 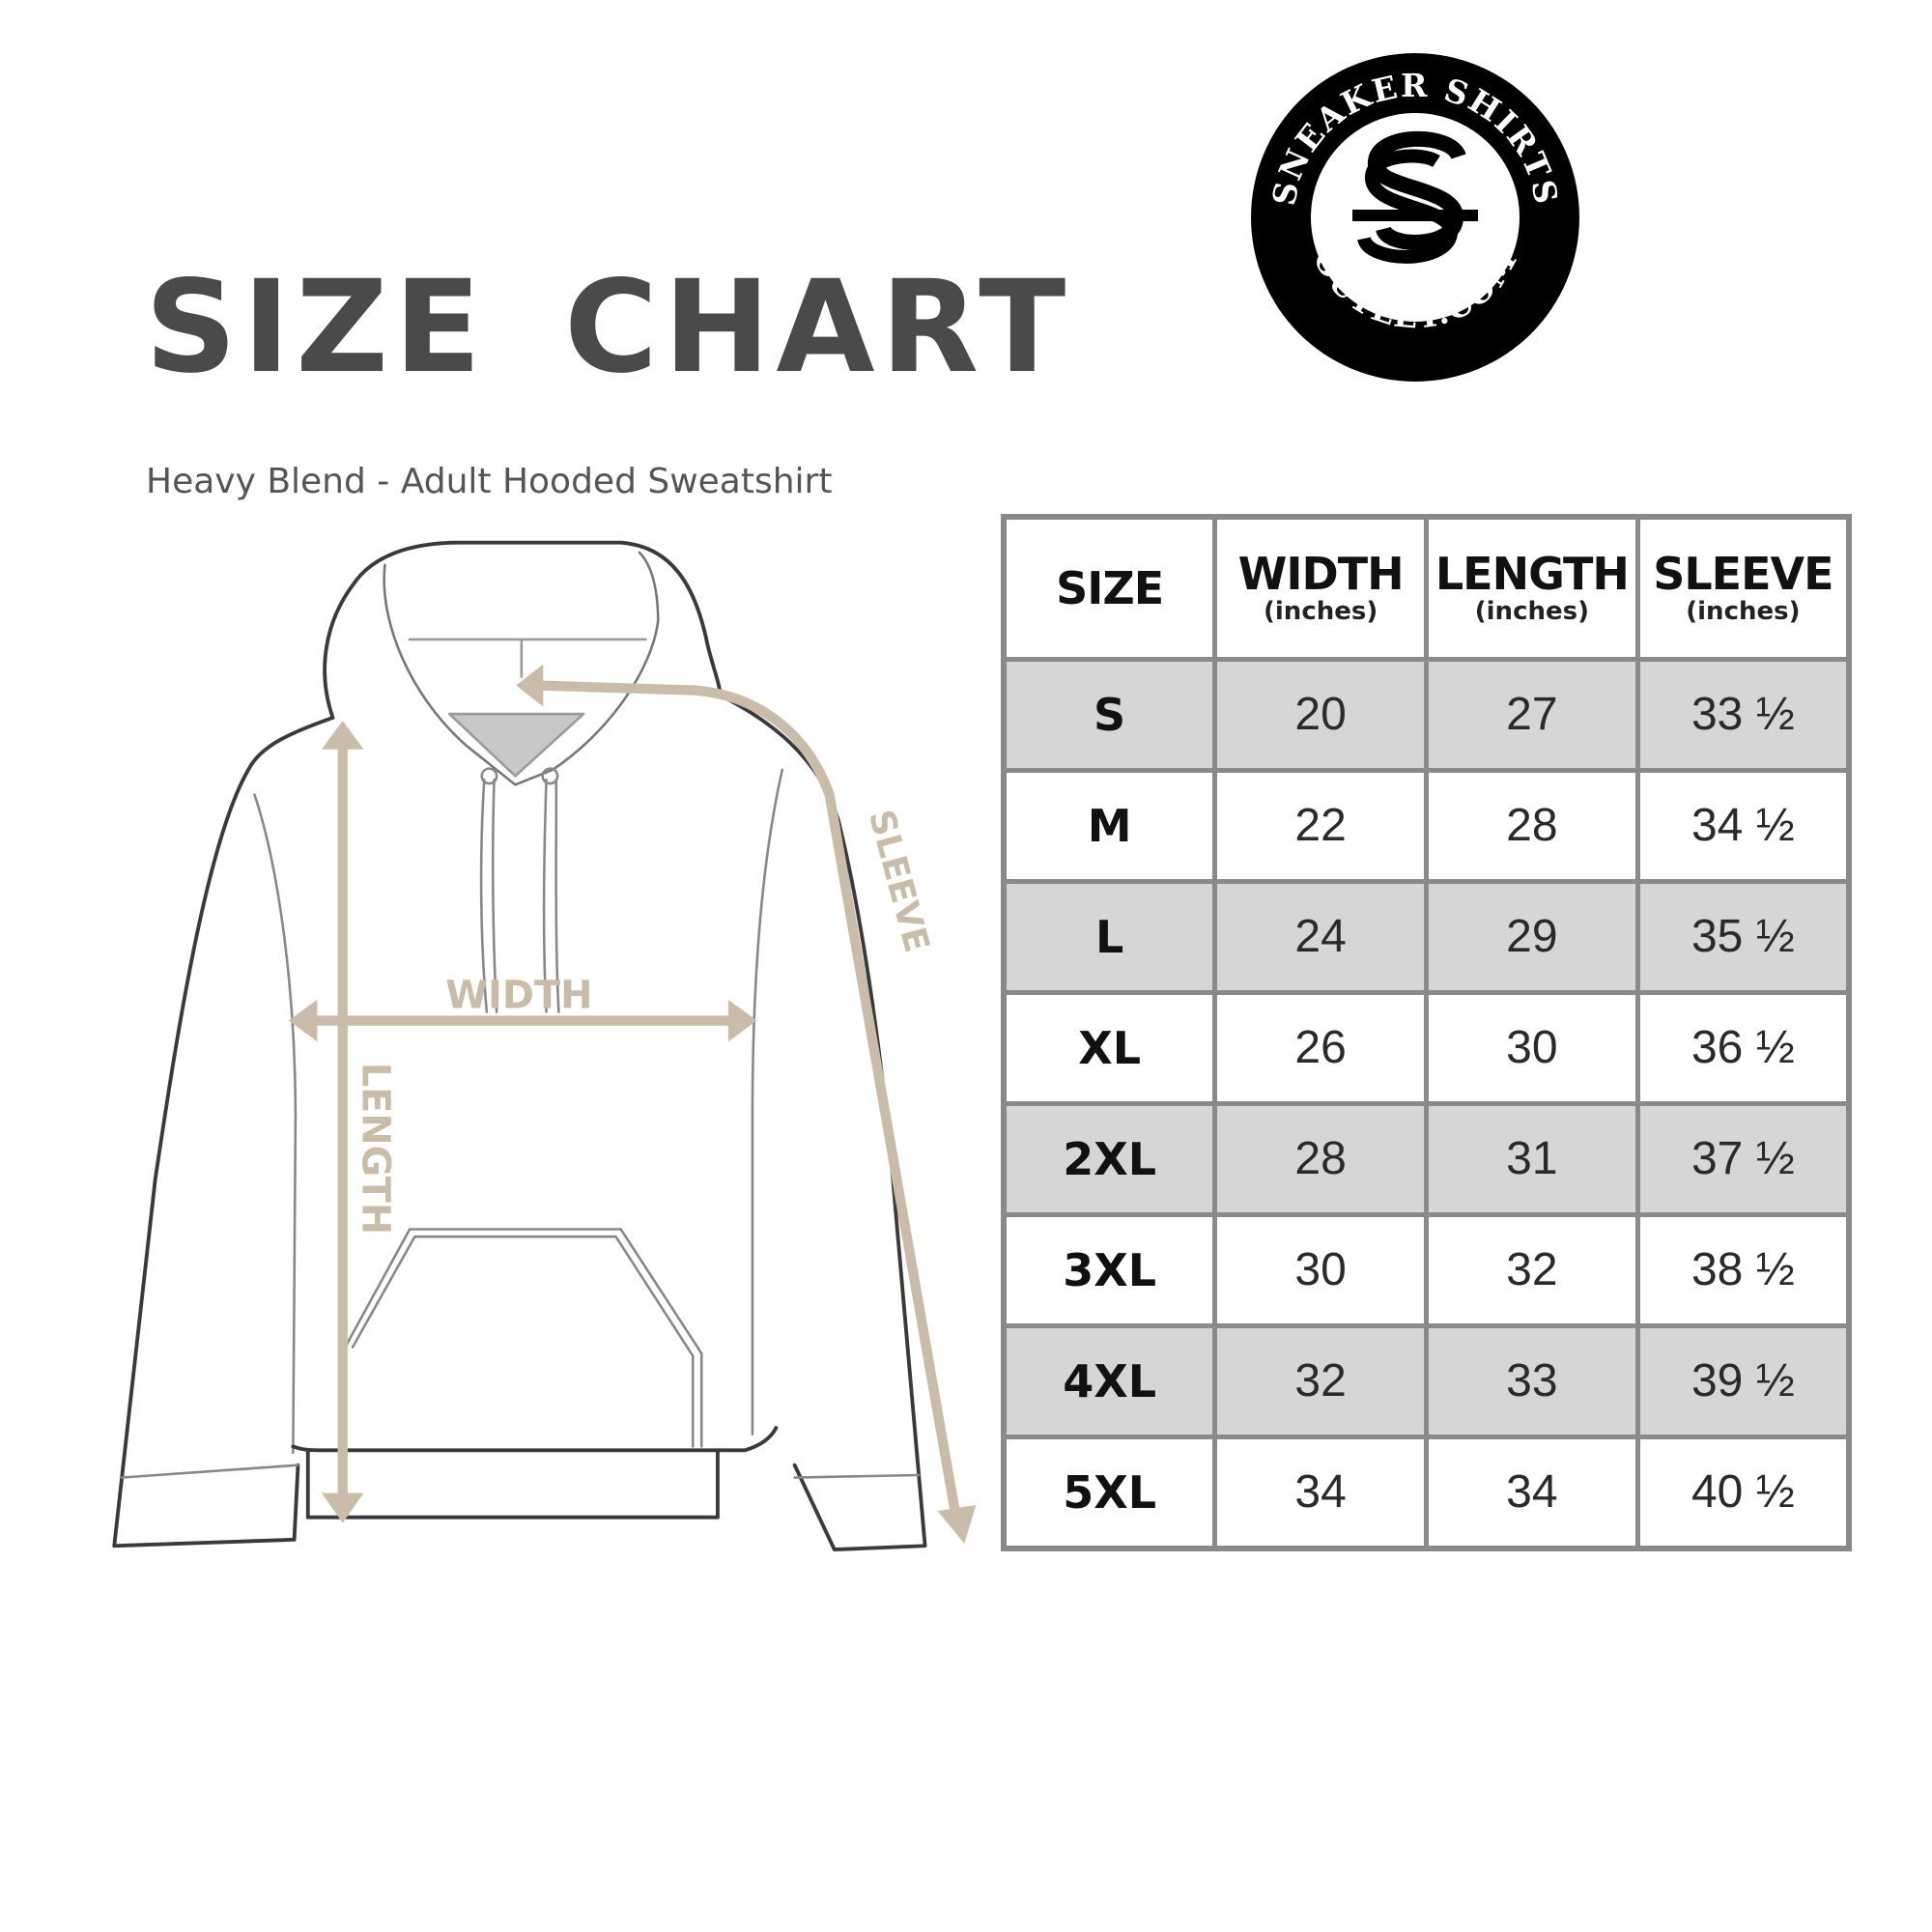 I want to click on table-row: 4XL 32 33 39 ½, so click(x=1426, y=1380).